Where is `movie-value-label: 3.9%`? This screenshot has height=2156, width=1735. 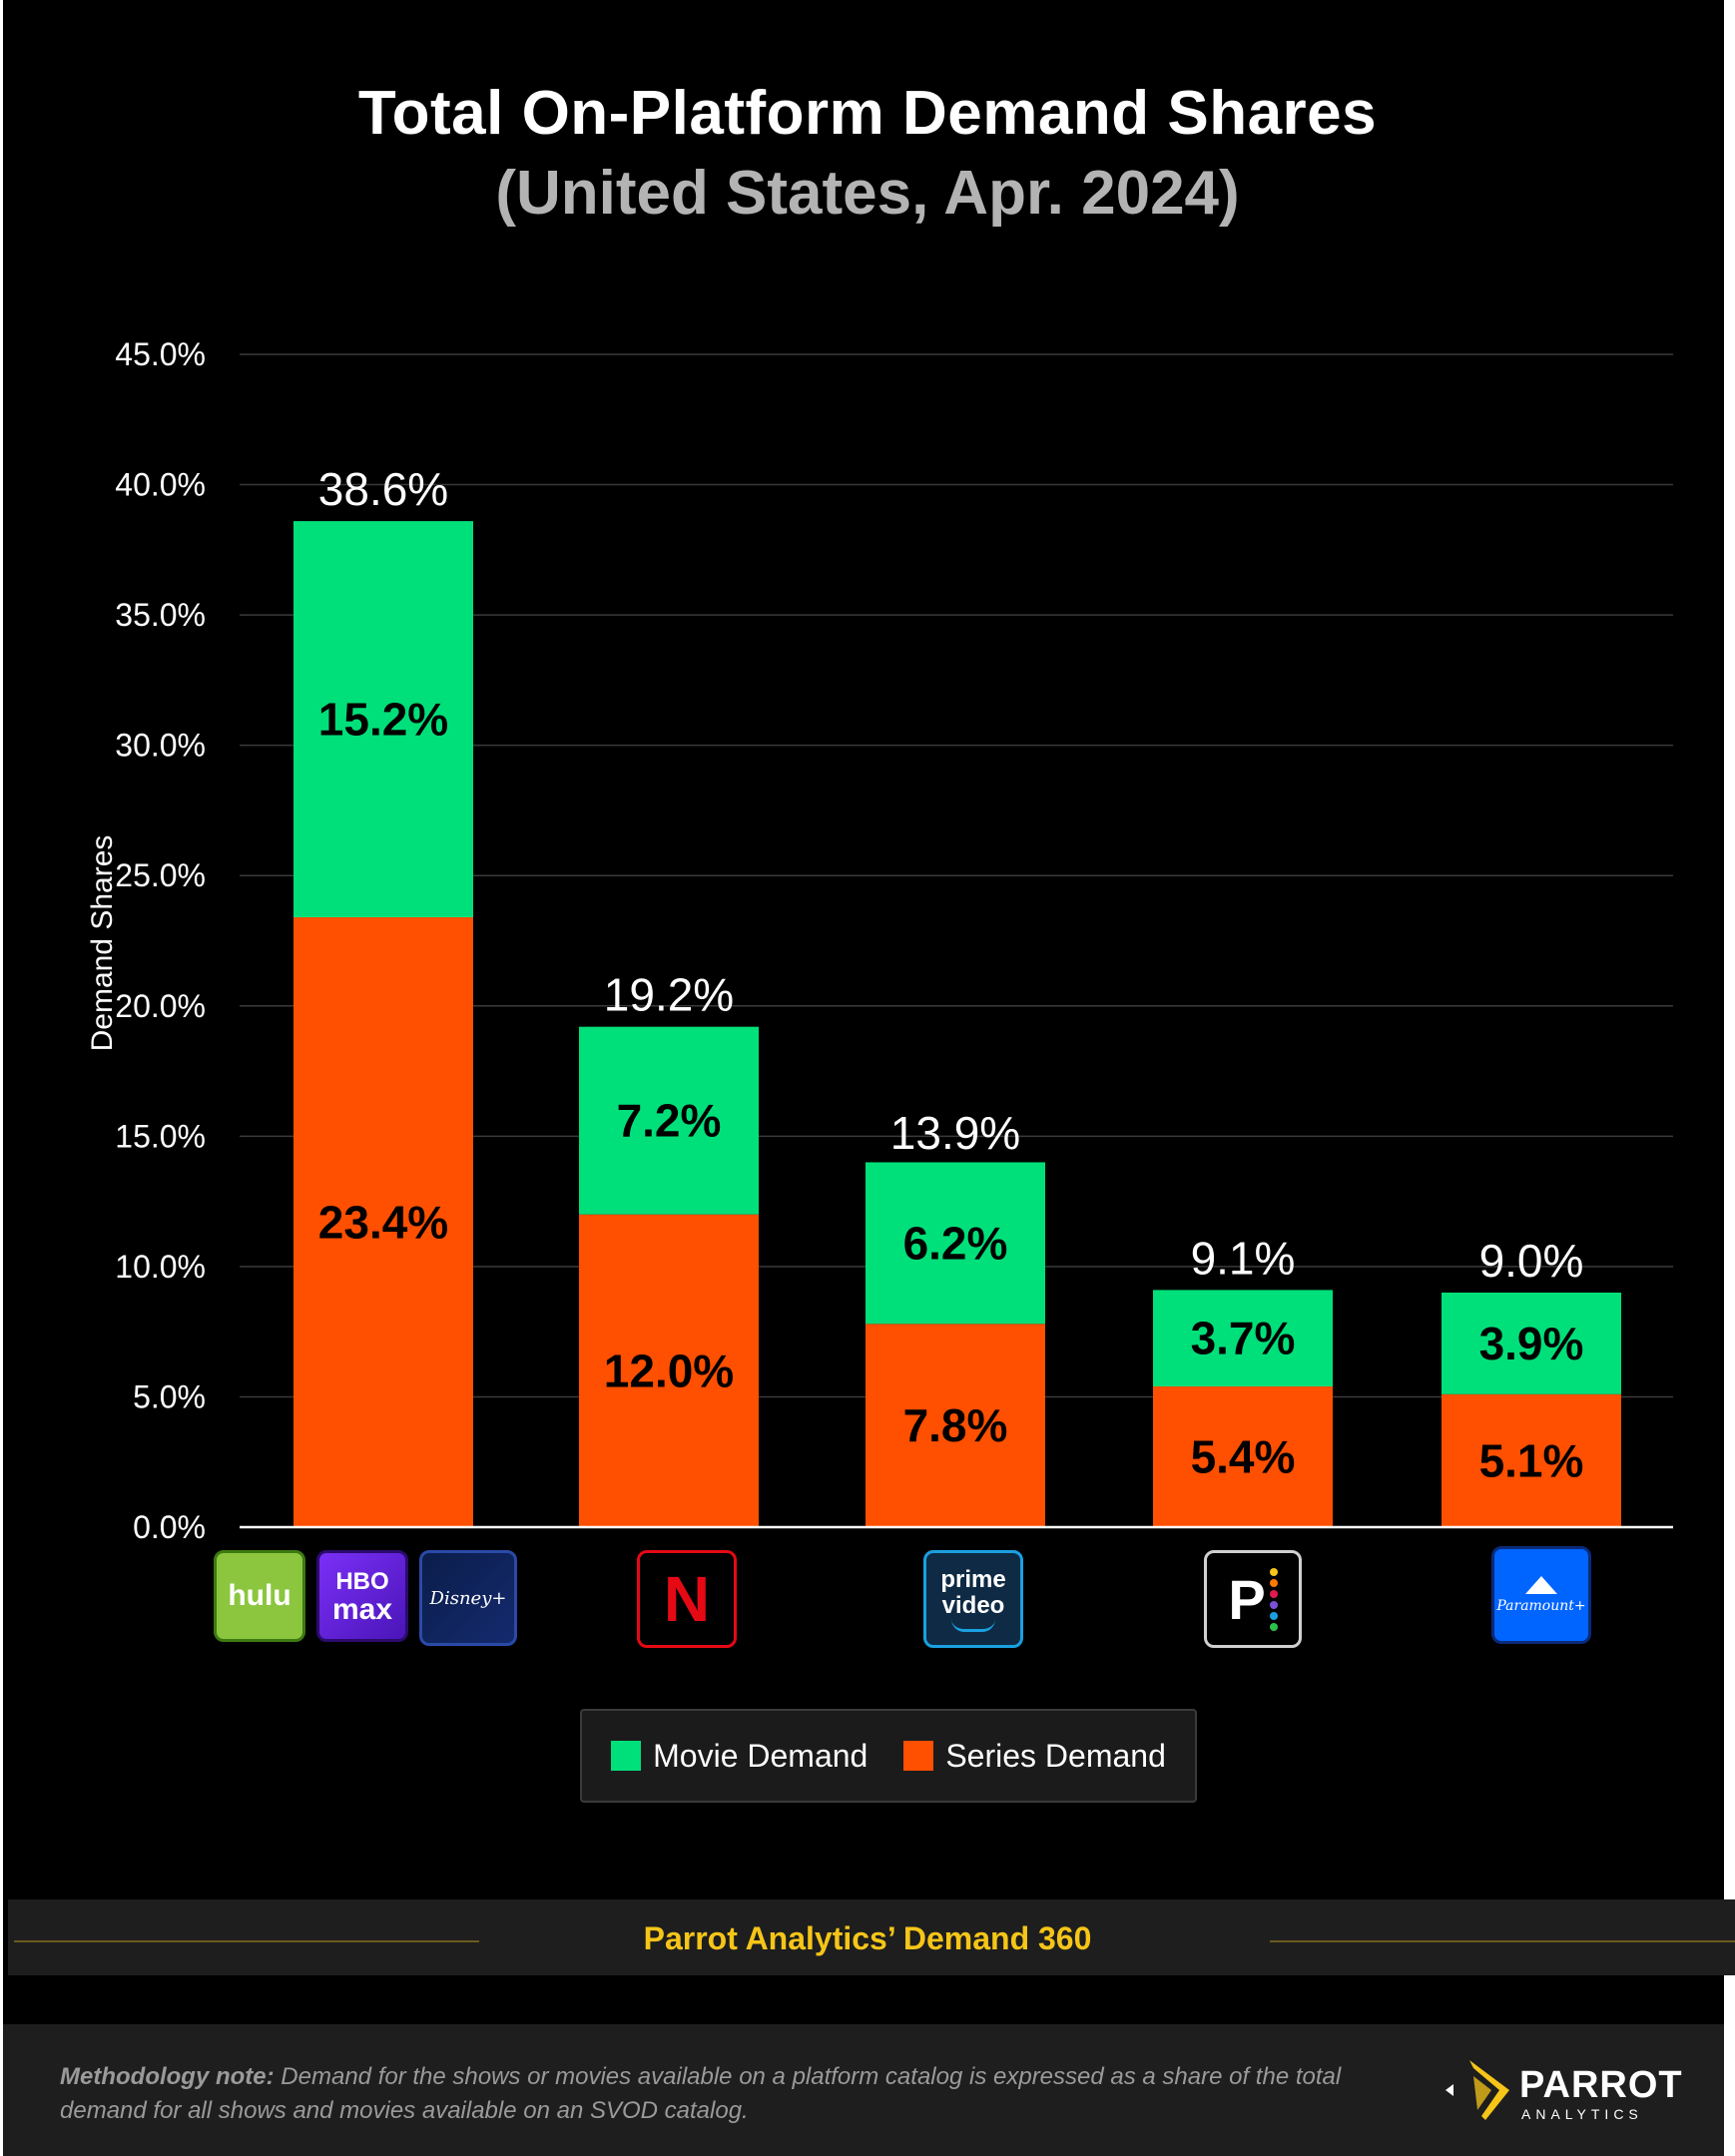
movie-value-label: 3.9% is located at coordinates (1531, 1343).